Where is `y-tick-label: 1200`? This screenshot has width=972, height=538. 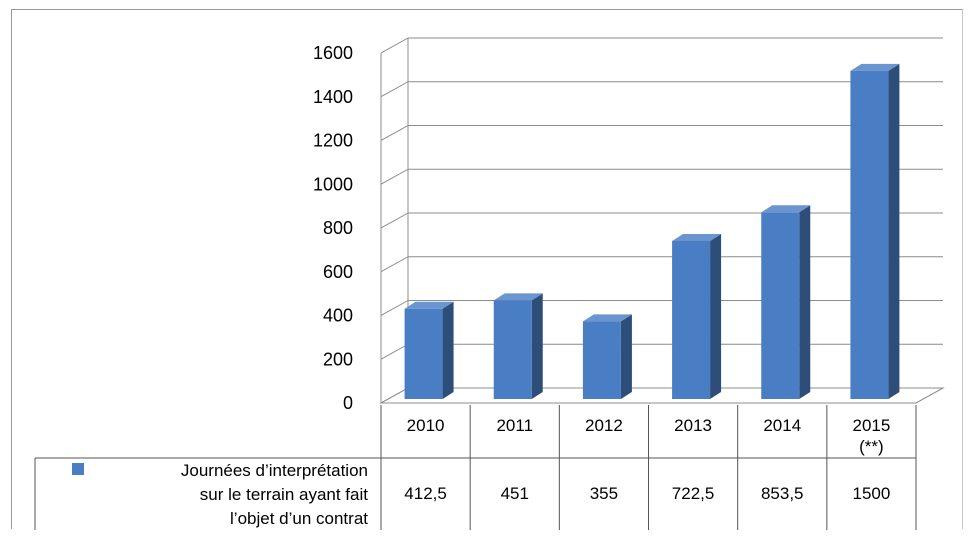
y-tick-label: 1200 is located at coordinates (333, 141).